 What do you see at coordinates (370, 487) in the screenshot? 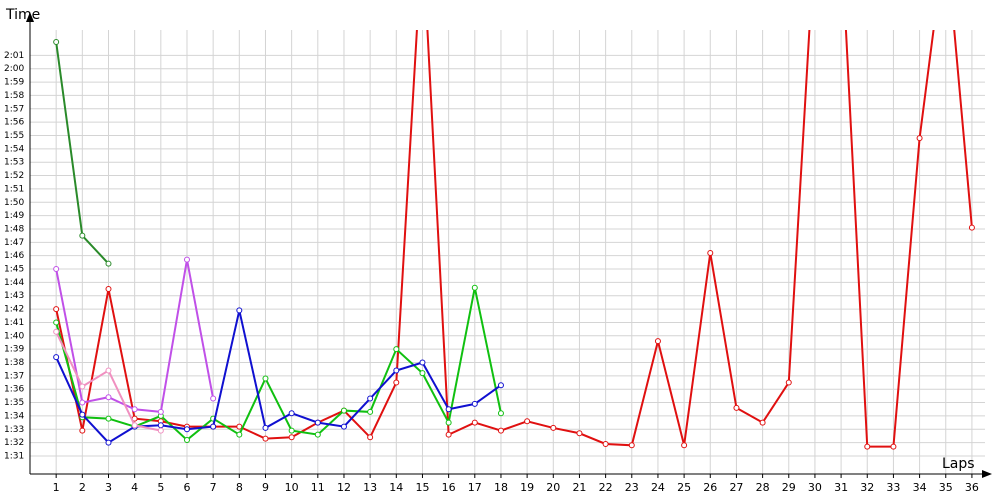
I see `x-tick-label: 13` at bounding box center [370, 487].